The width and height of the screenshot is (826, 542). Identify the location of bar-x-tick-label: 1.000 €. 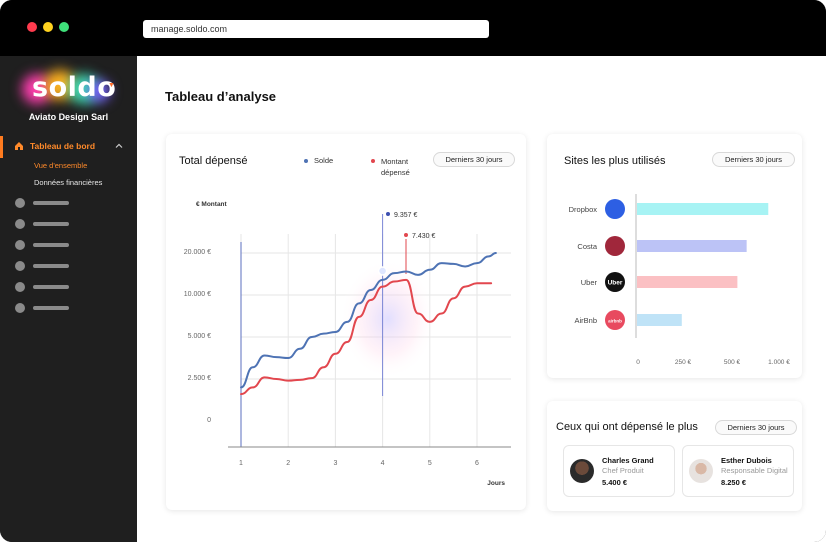
(779, 362).